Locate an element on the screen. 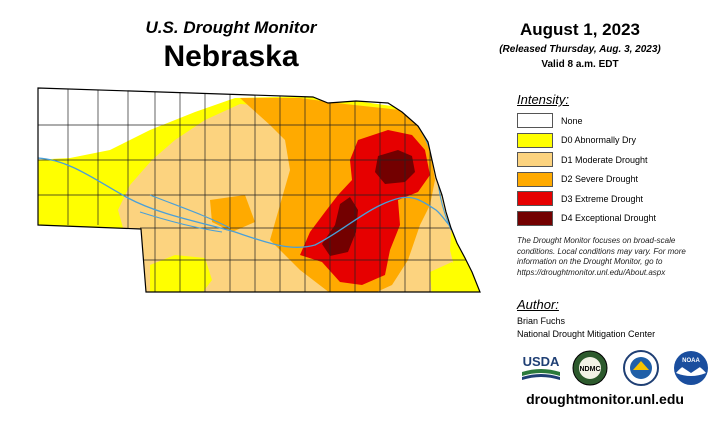  legend-label: D3 Extreme Drought is located at coordinates (602, 198).